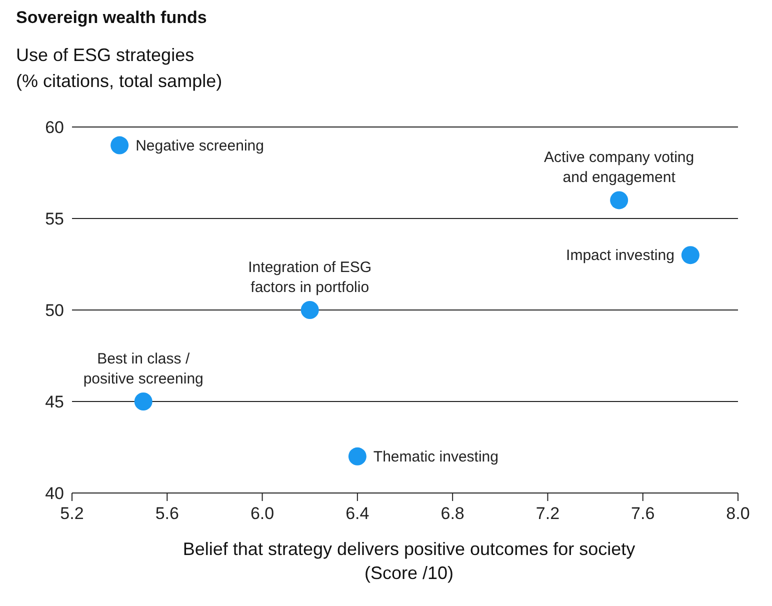 The height and width of the screenshot is (606, 772). I want to click on y-tick-label: 55, so click(54, 219).